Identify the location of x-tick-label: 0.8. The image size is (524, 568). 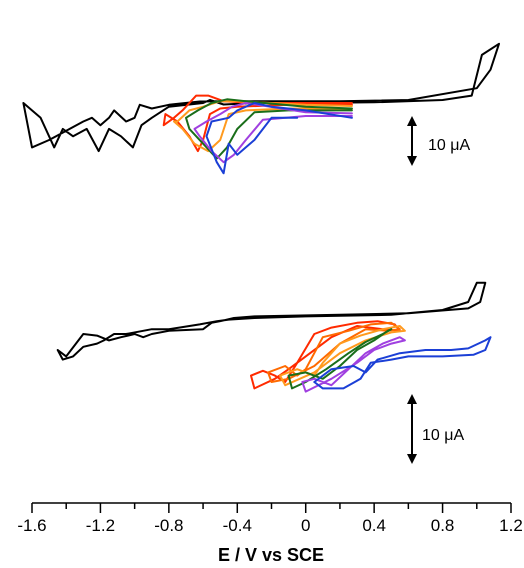
(443, 525).